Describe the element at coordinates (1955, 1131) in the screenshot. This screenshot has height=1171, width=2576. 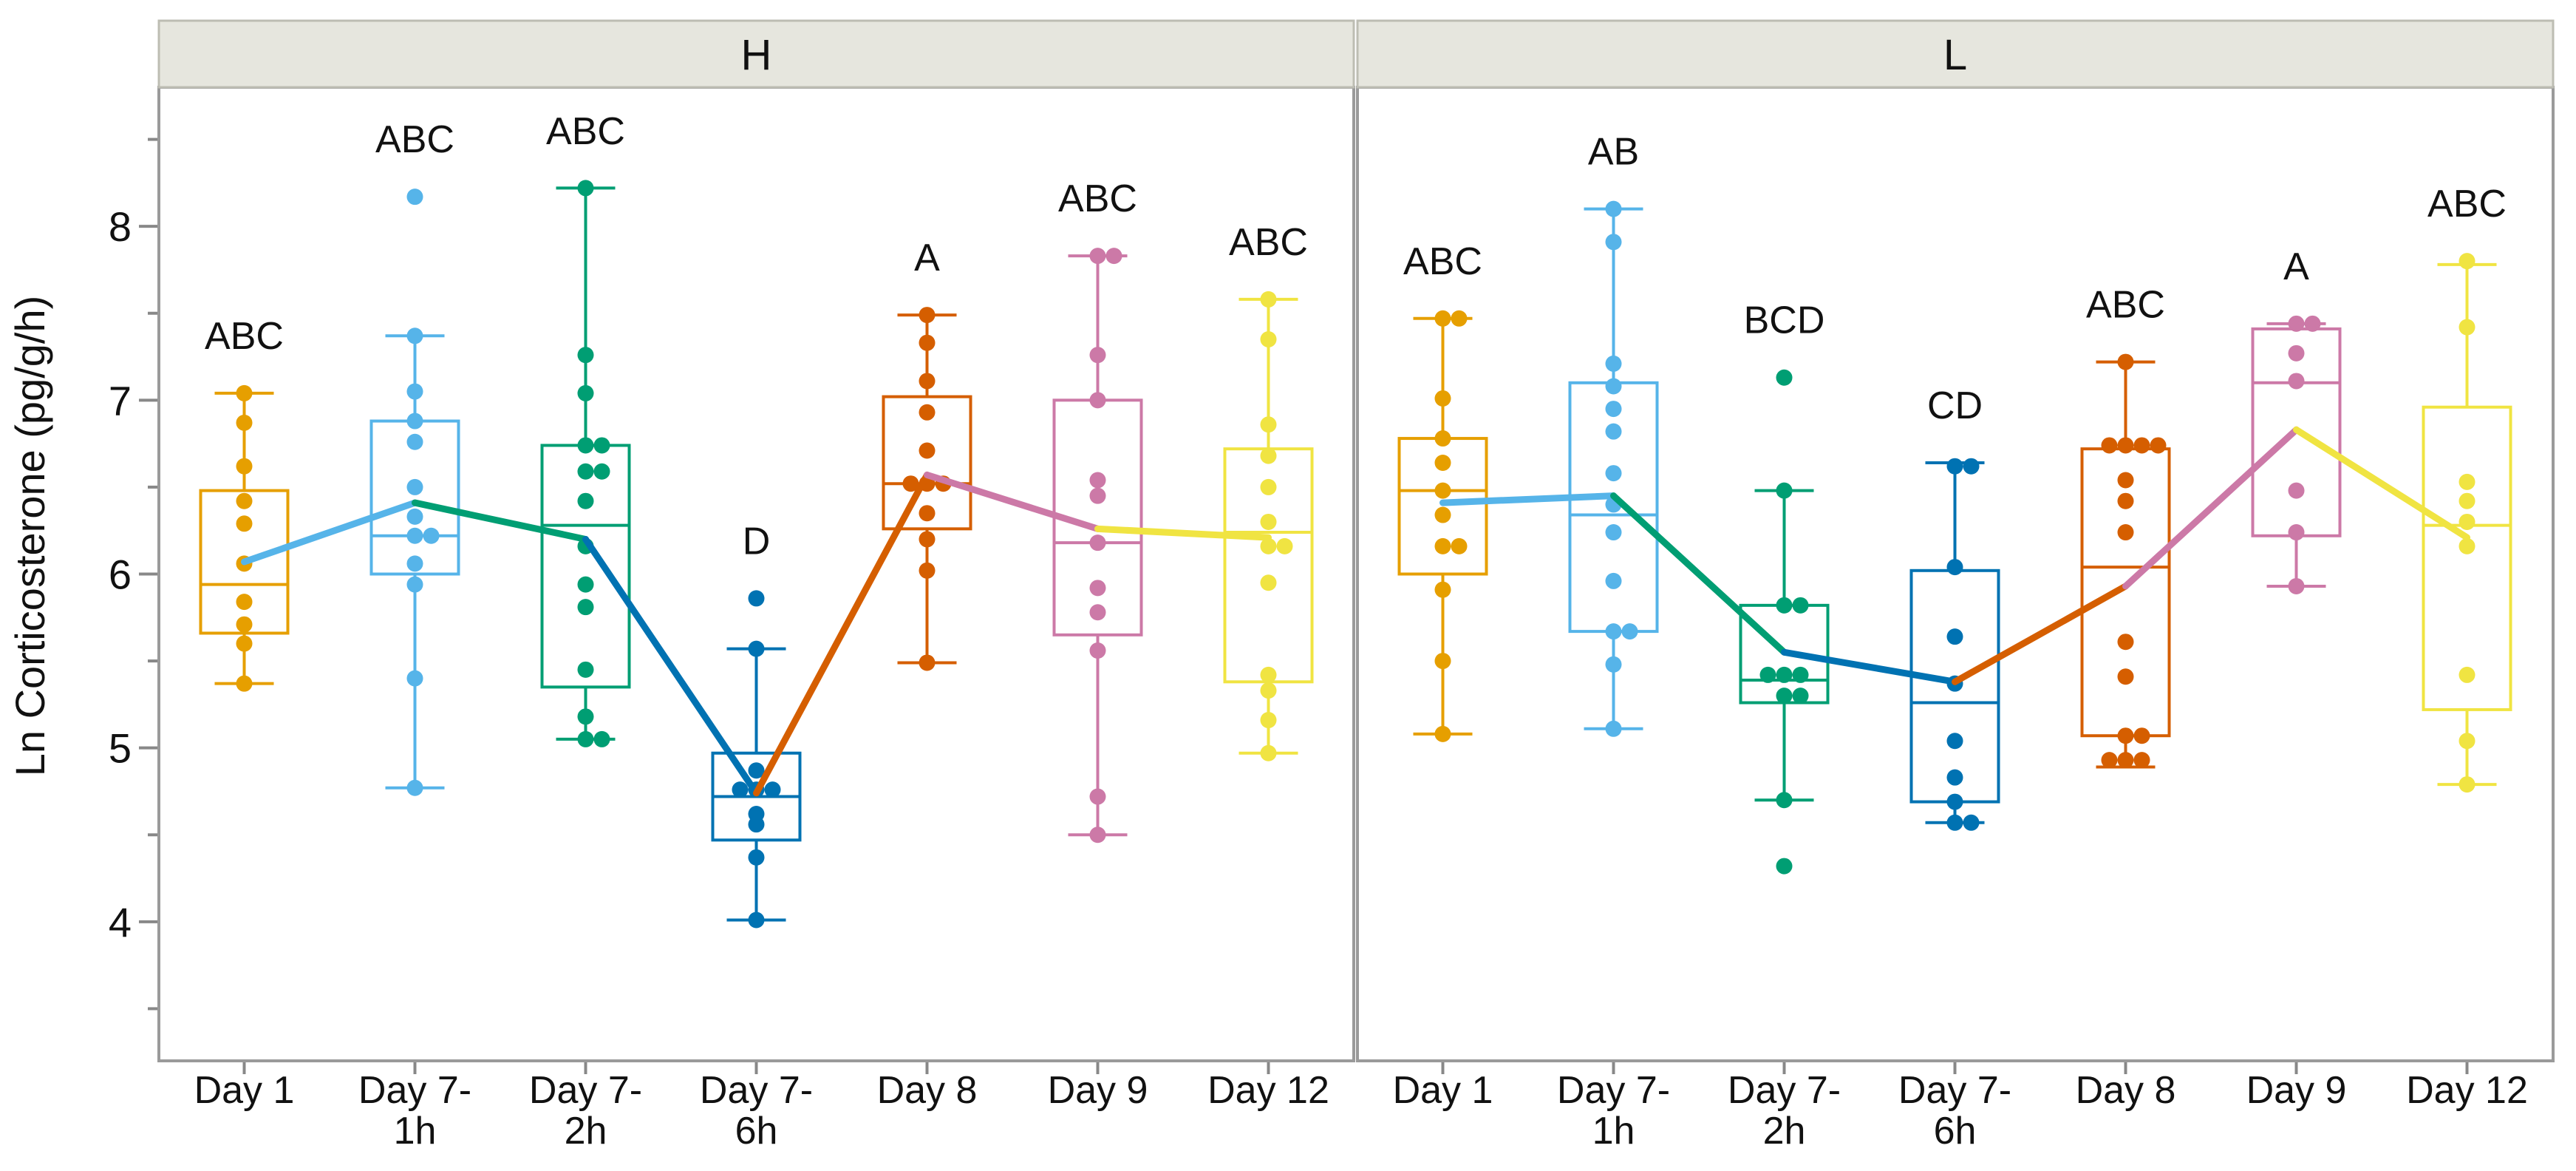
I see `x-tick-label: 6h` at that location.